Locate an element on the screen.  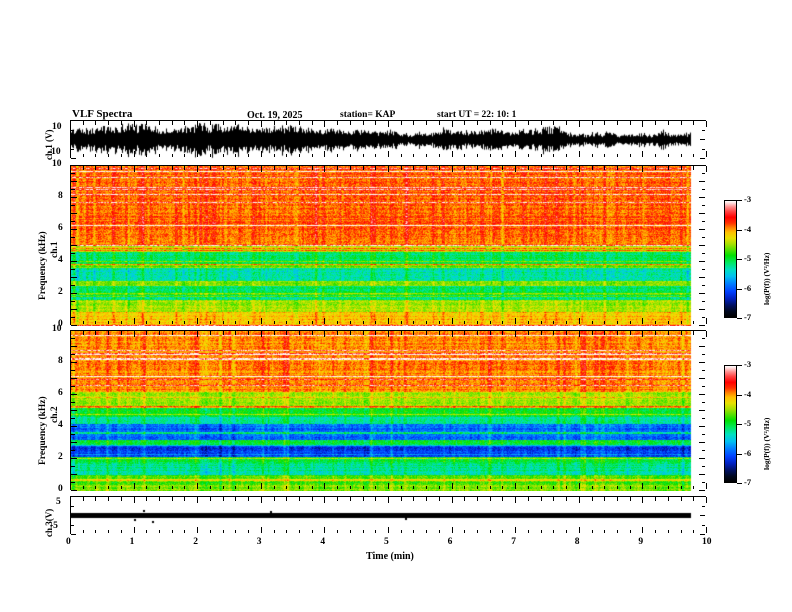
ch2-colorbar-tick-label: -5 is located at coordinates (748, 423).